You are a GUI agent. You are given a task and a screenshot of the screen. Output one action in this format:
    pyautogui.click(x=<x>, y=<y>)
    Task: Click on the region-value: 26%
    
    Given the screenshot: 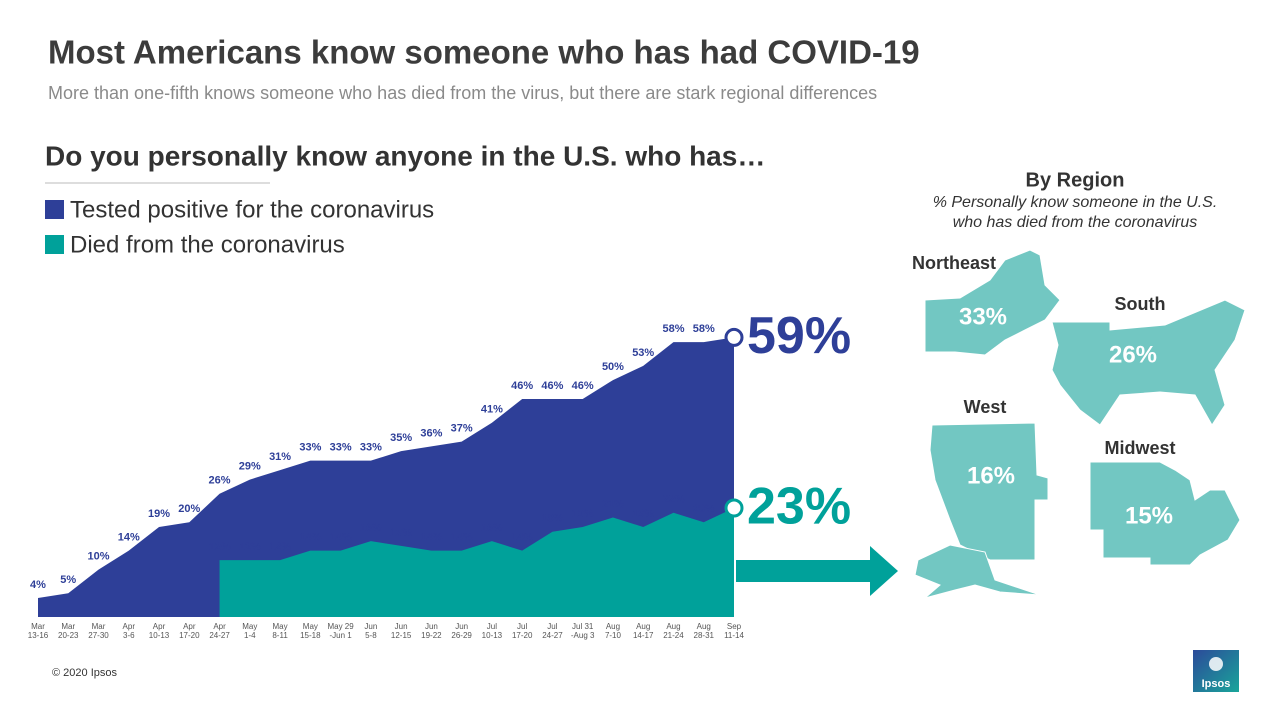 What is the action you would take?
    pyautogui.click(x=1133, y=354)
    